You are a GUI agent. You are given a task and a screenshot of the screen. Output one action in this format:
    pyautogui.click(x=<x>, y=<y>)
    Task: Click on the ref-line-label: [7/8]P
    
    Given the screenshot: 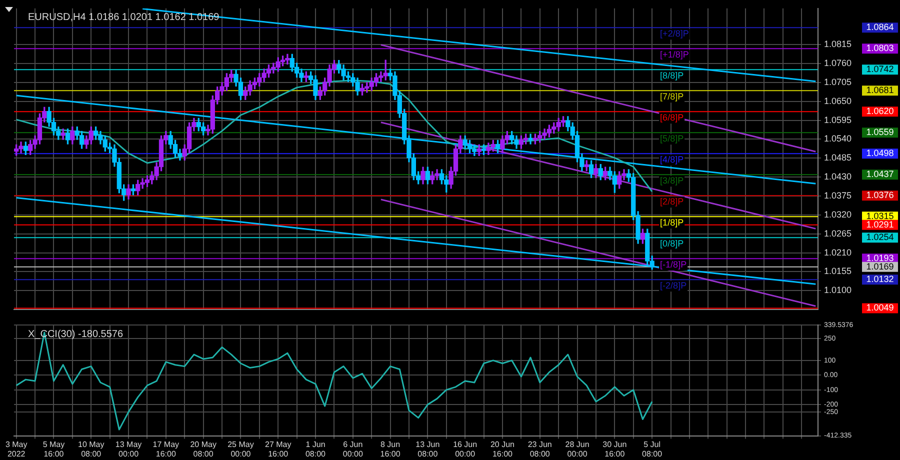 What is the action you would take?
    pyautogui.click(x=672, y=97)
    